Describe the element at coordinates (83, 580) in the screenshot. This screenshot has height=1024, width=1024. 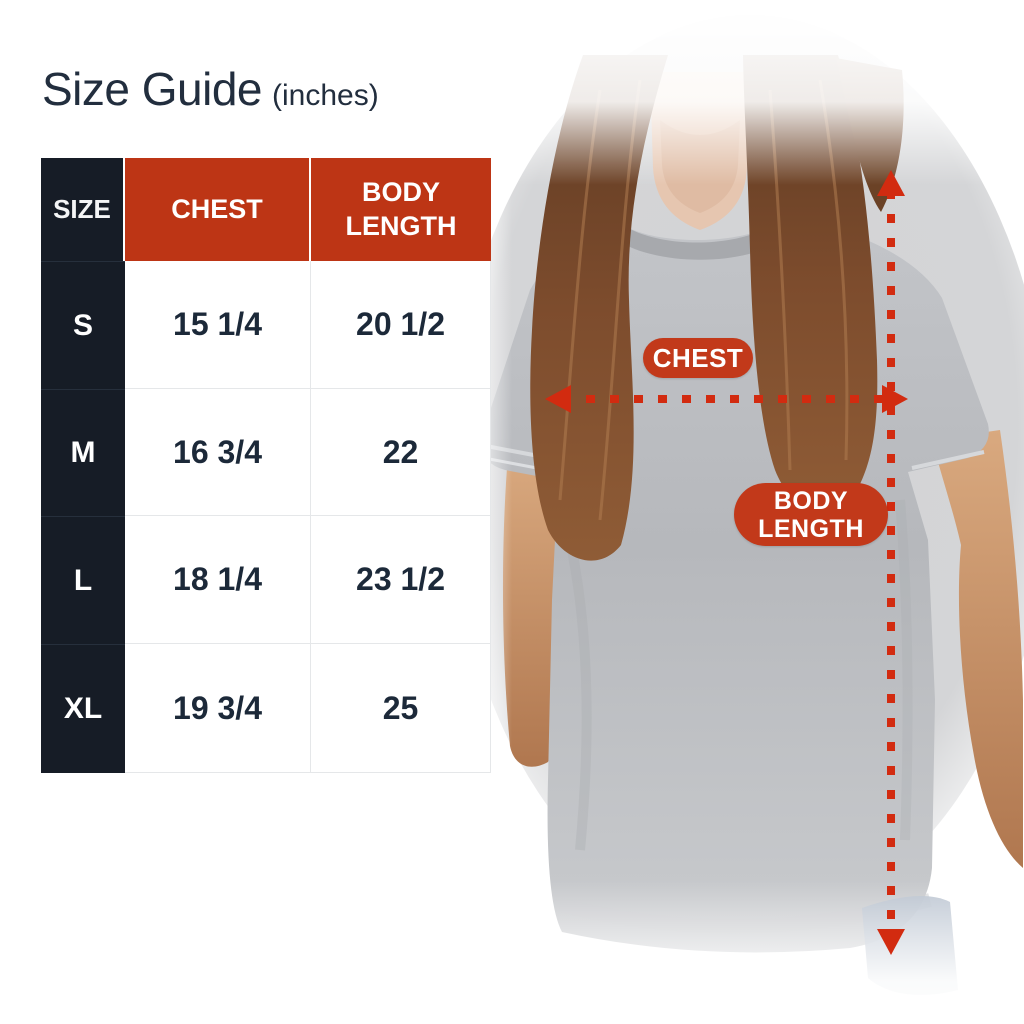
I see `row-l-size: L` at that location.